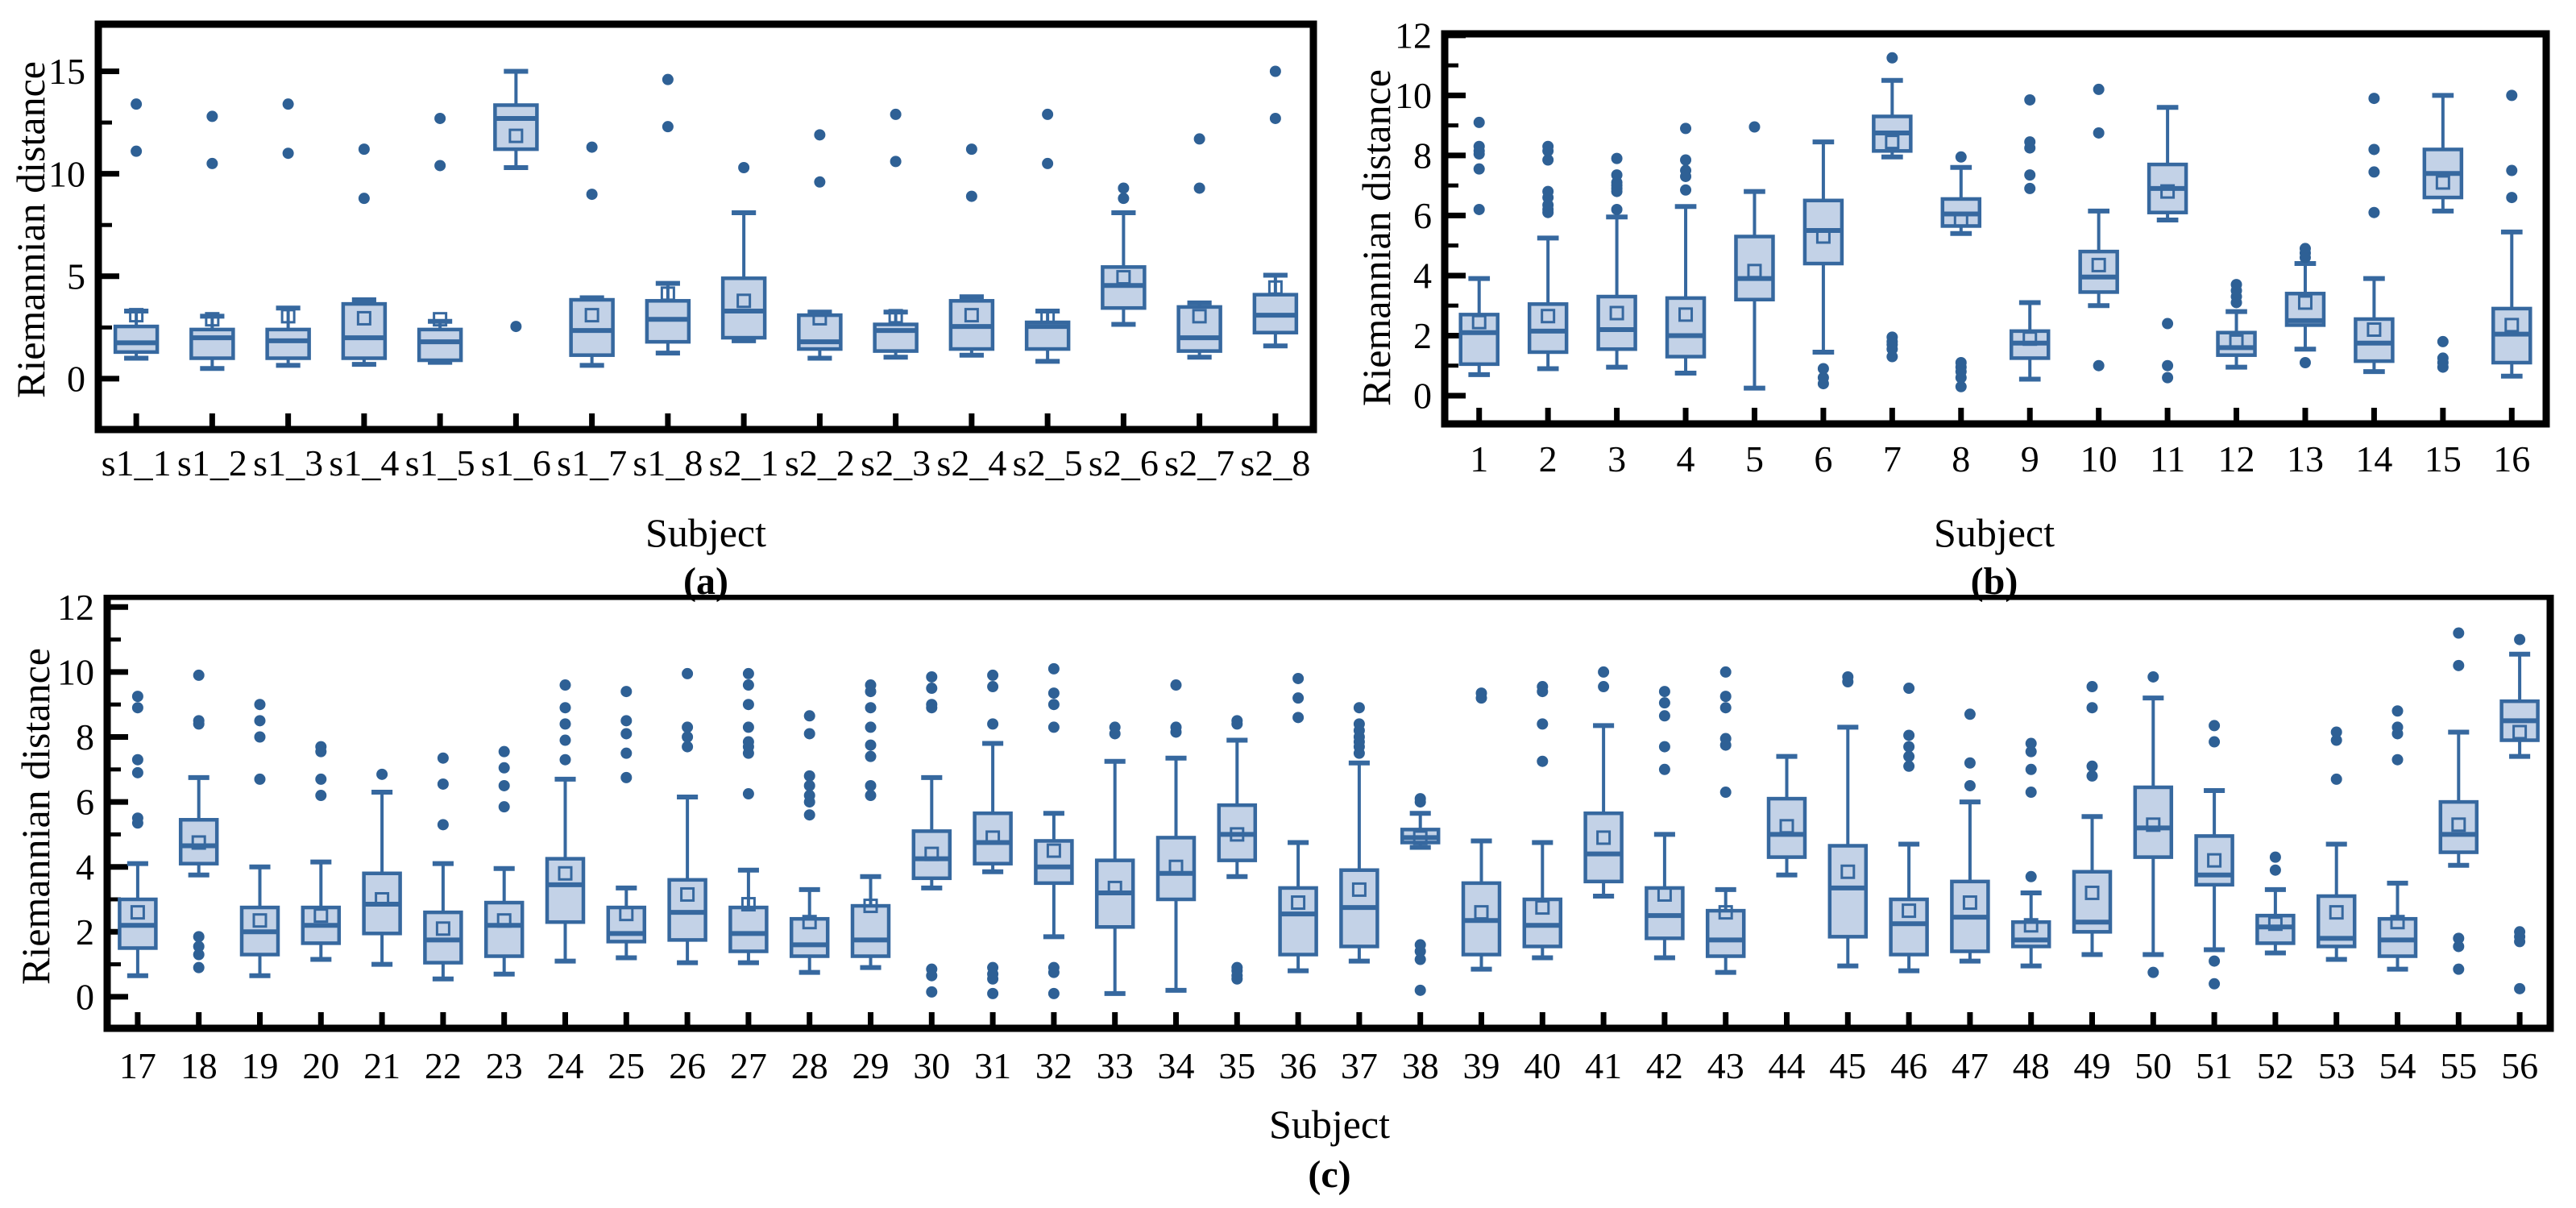 This screenshot has height=1208, width=2576. I want to click on x-tick-label: 29, so click(871, 1065).